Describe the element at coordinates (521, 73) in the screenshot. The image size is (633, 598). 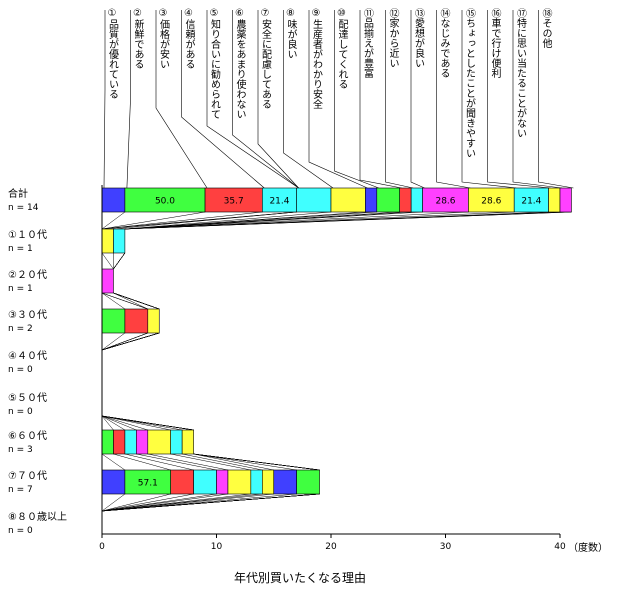
I see `legend-label: ⑰特に思い当たることがない` at that location.